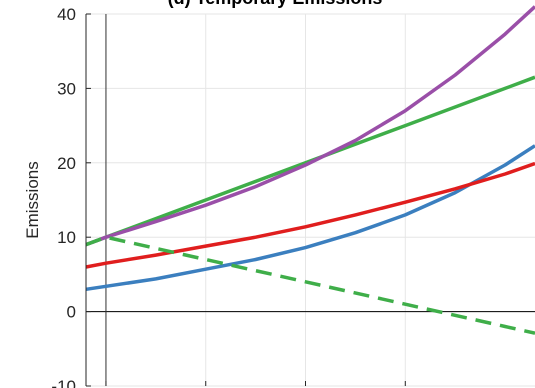  I want to click on chart-title: (d) Temporary Emissions, so click(275, 4).